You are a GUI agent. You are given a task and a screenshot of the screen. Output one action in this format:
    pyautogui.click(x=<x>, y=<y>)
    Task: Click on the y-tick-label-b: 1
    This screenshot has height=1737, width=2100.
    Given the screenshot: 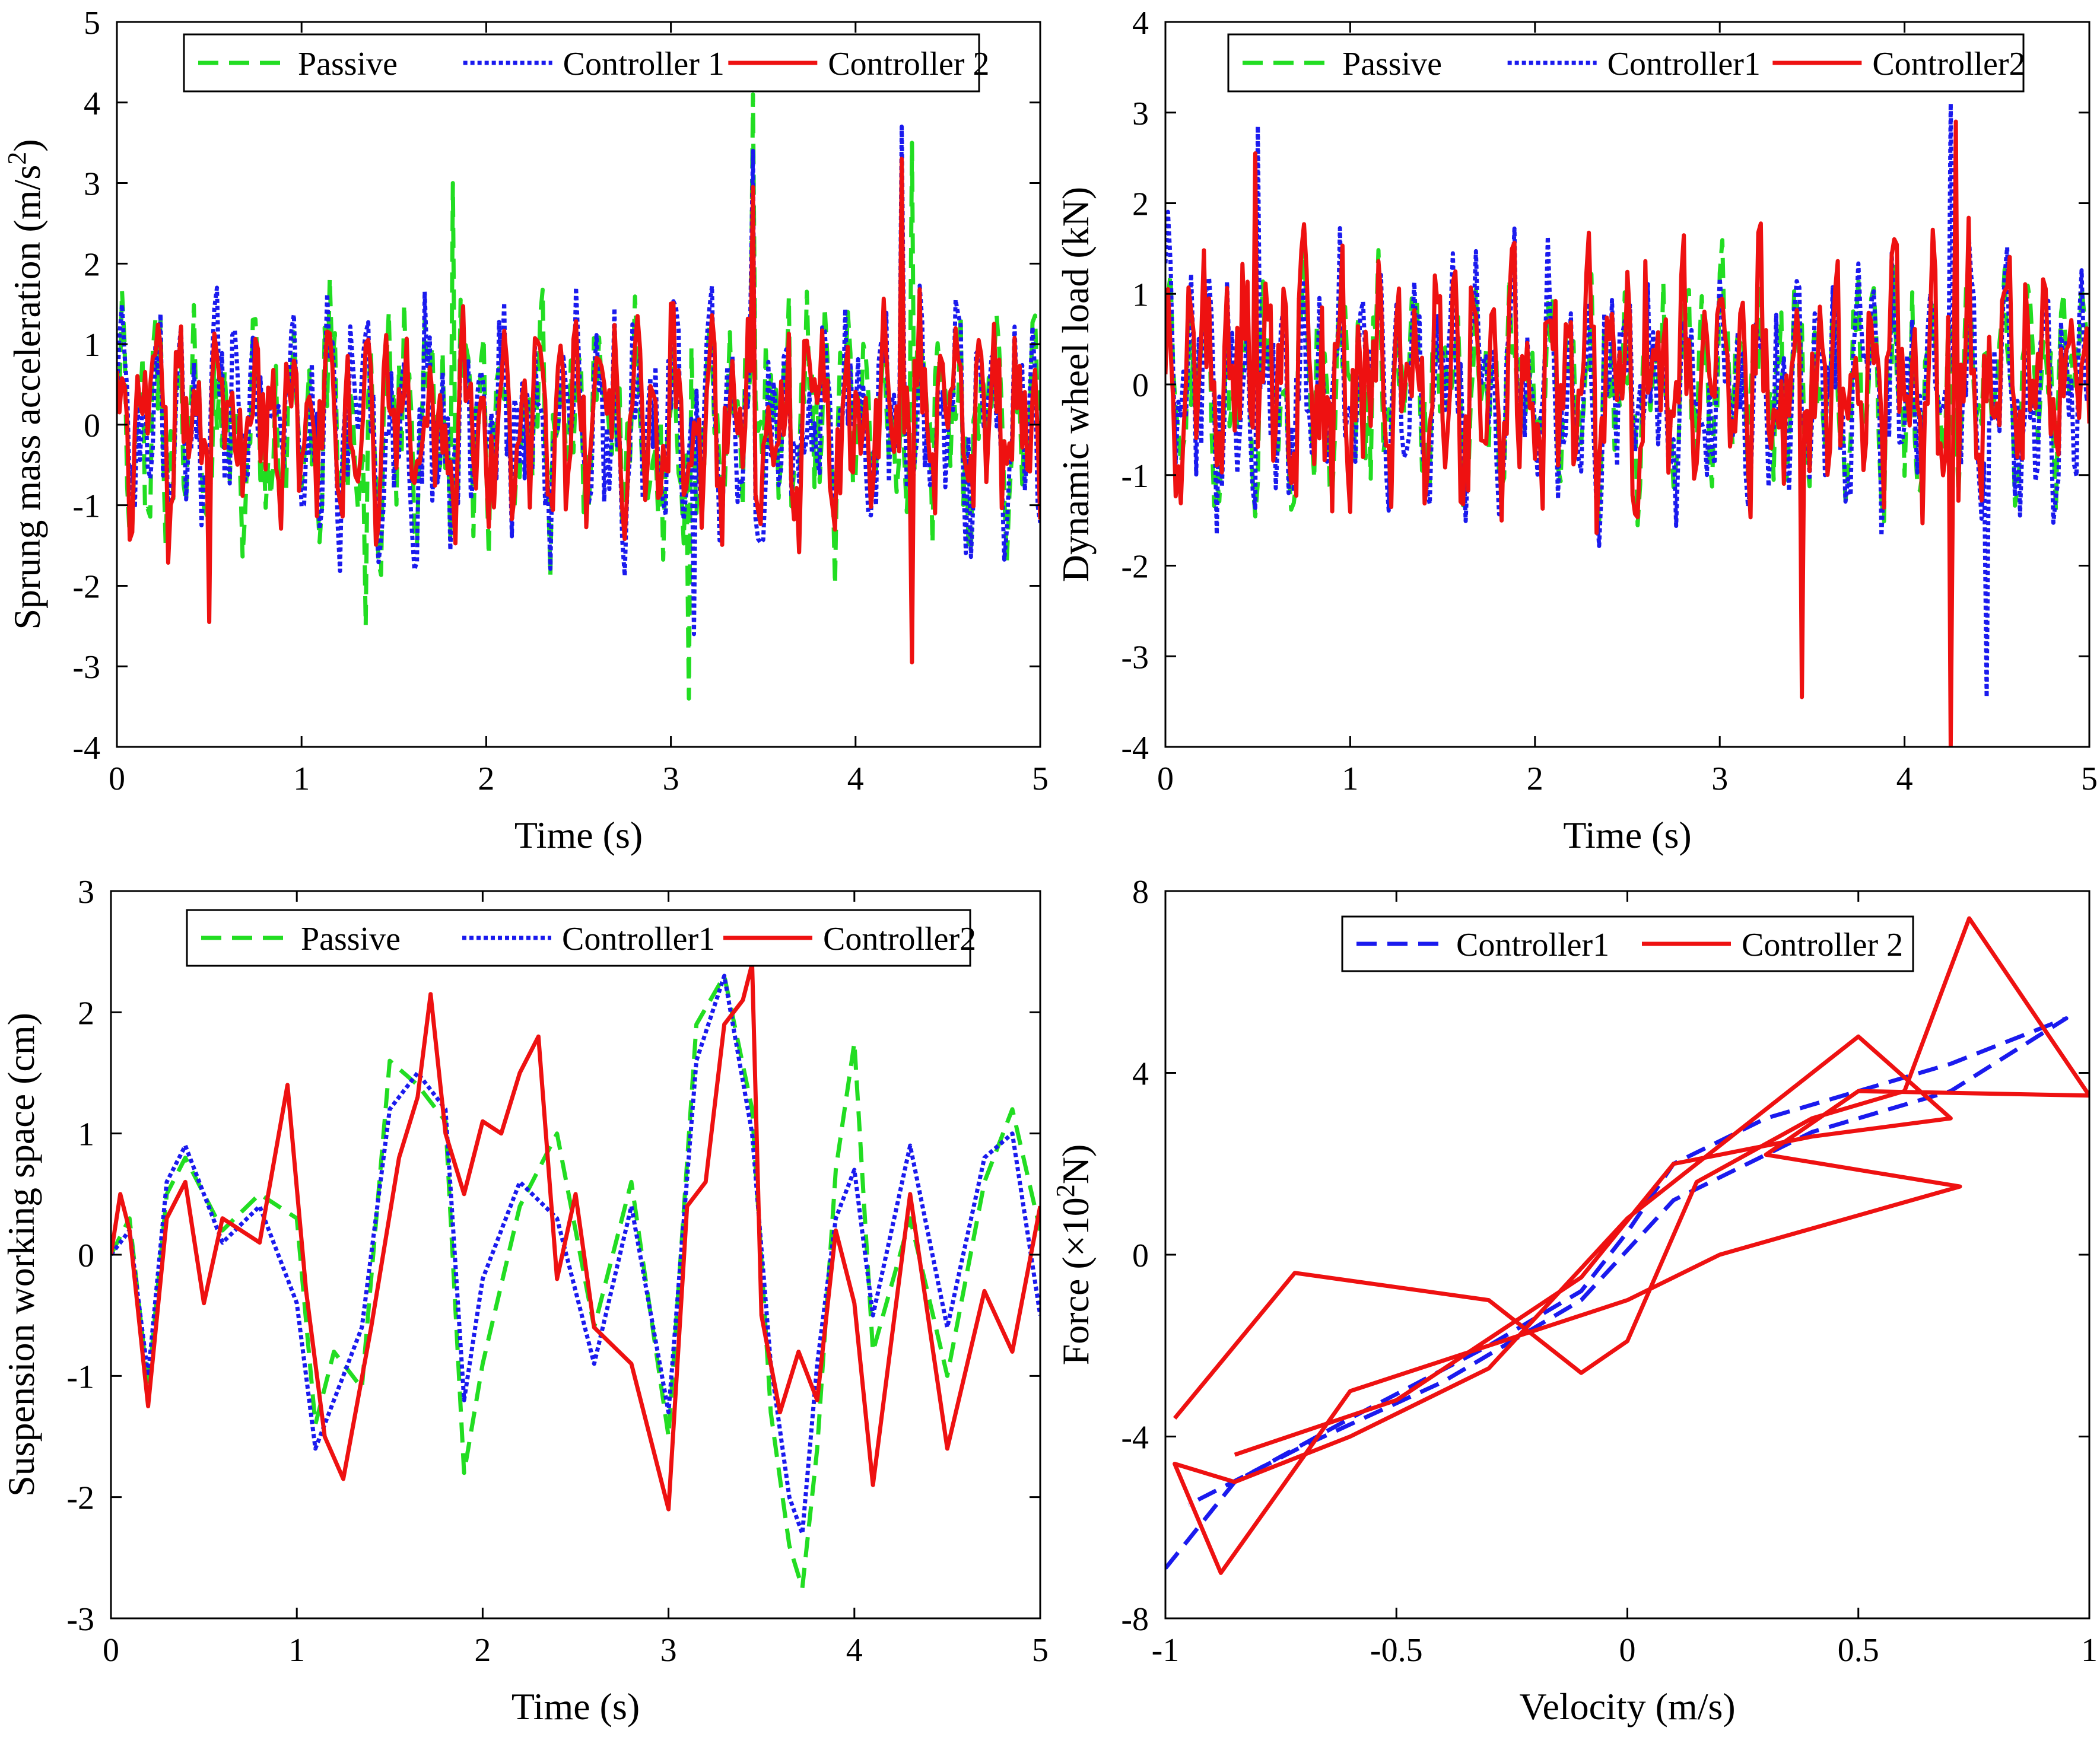 What is the action you would take?
    pyautogui.click(x=1141, y=294)
    